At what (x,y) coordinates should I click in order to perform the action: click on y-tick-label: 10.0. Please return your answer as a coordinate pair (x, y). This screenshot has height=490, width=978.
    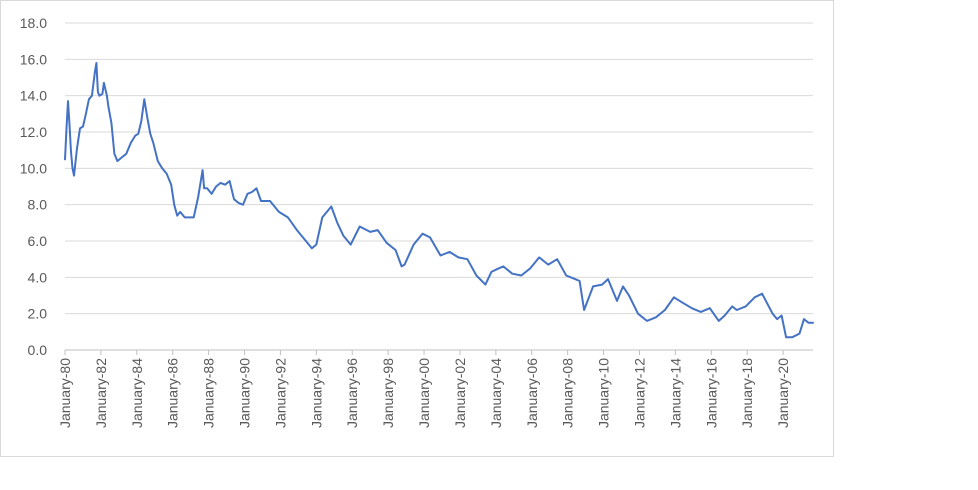
    Looking at the image, I should click on (33, 168).